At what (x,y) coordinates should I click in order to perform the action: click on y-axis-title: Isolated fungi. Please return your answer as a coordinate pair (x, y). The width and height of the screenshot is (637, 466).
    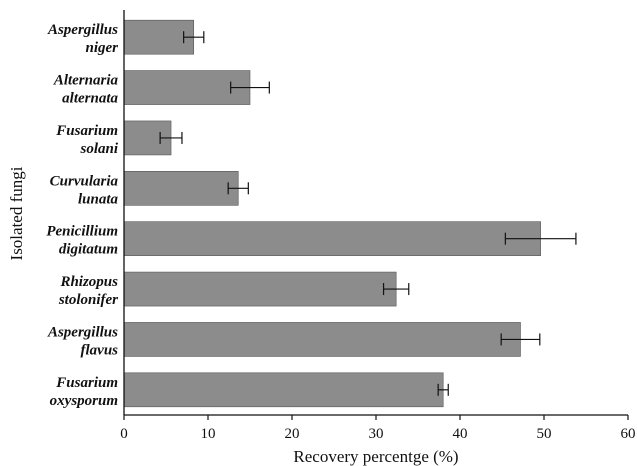
    Looking at the image, I should click on (16, 213).